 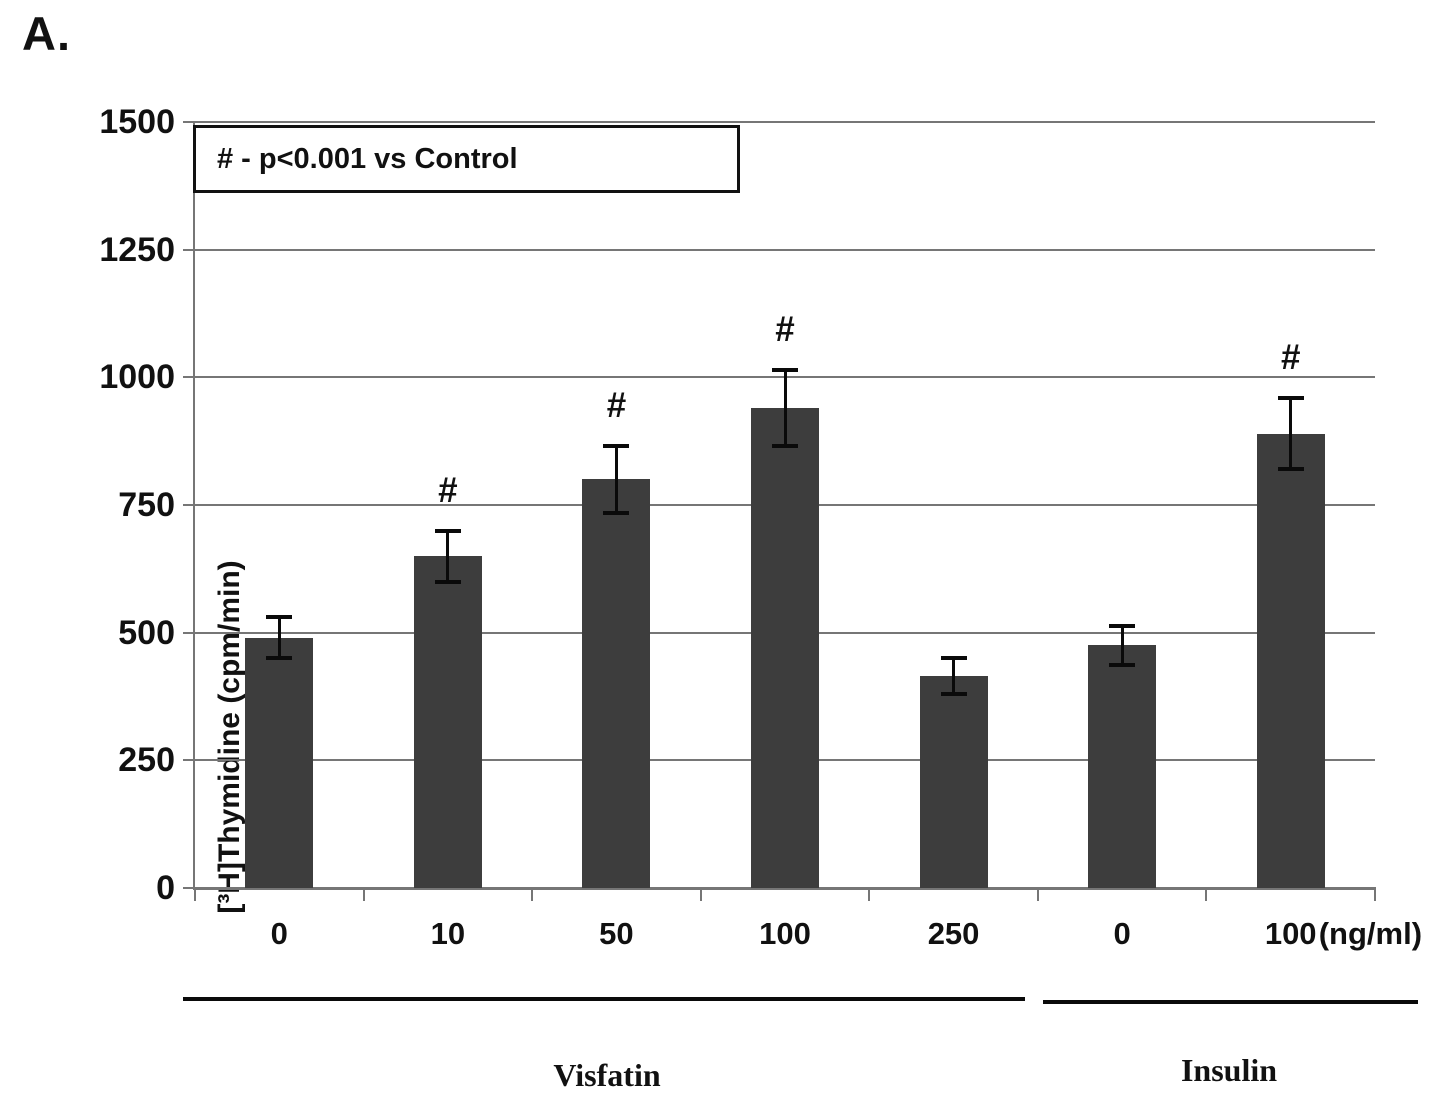 I want to click on significance-note-box: # - p<0.001 vs Control, so click(x=466, y=159).